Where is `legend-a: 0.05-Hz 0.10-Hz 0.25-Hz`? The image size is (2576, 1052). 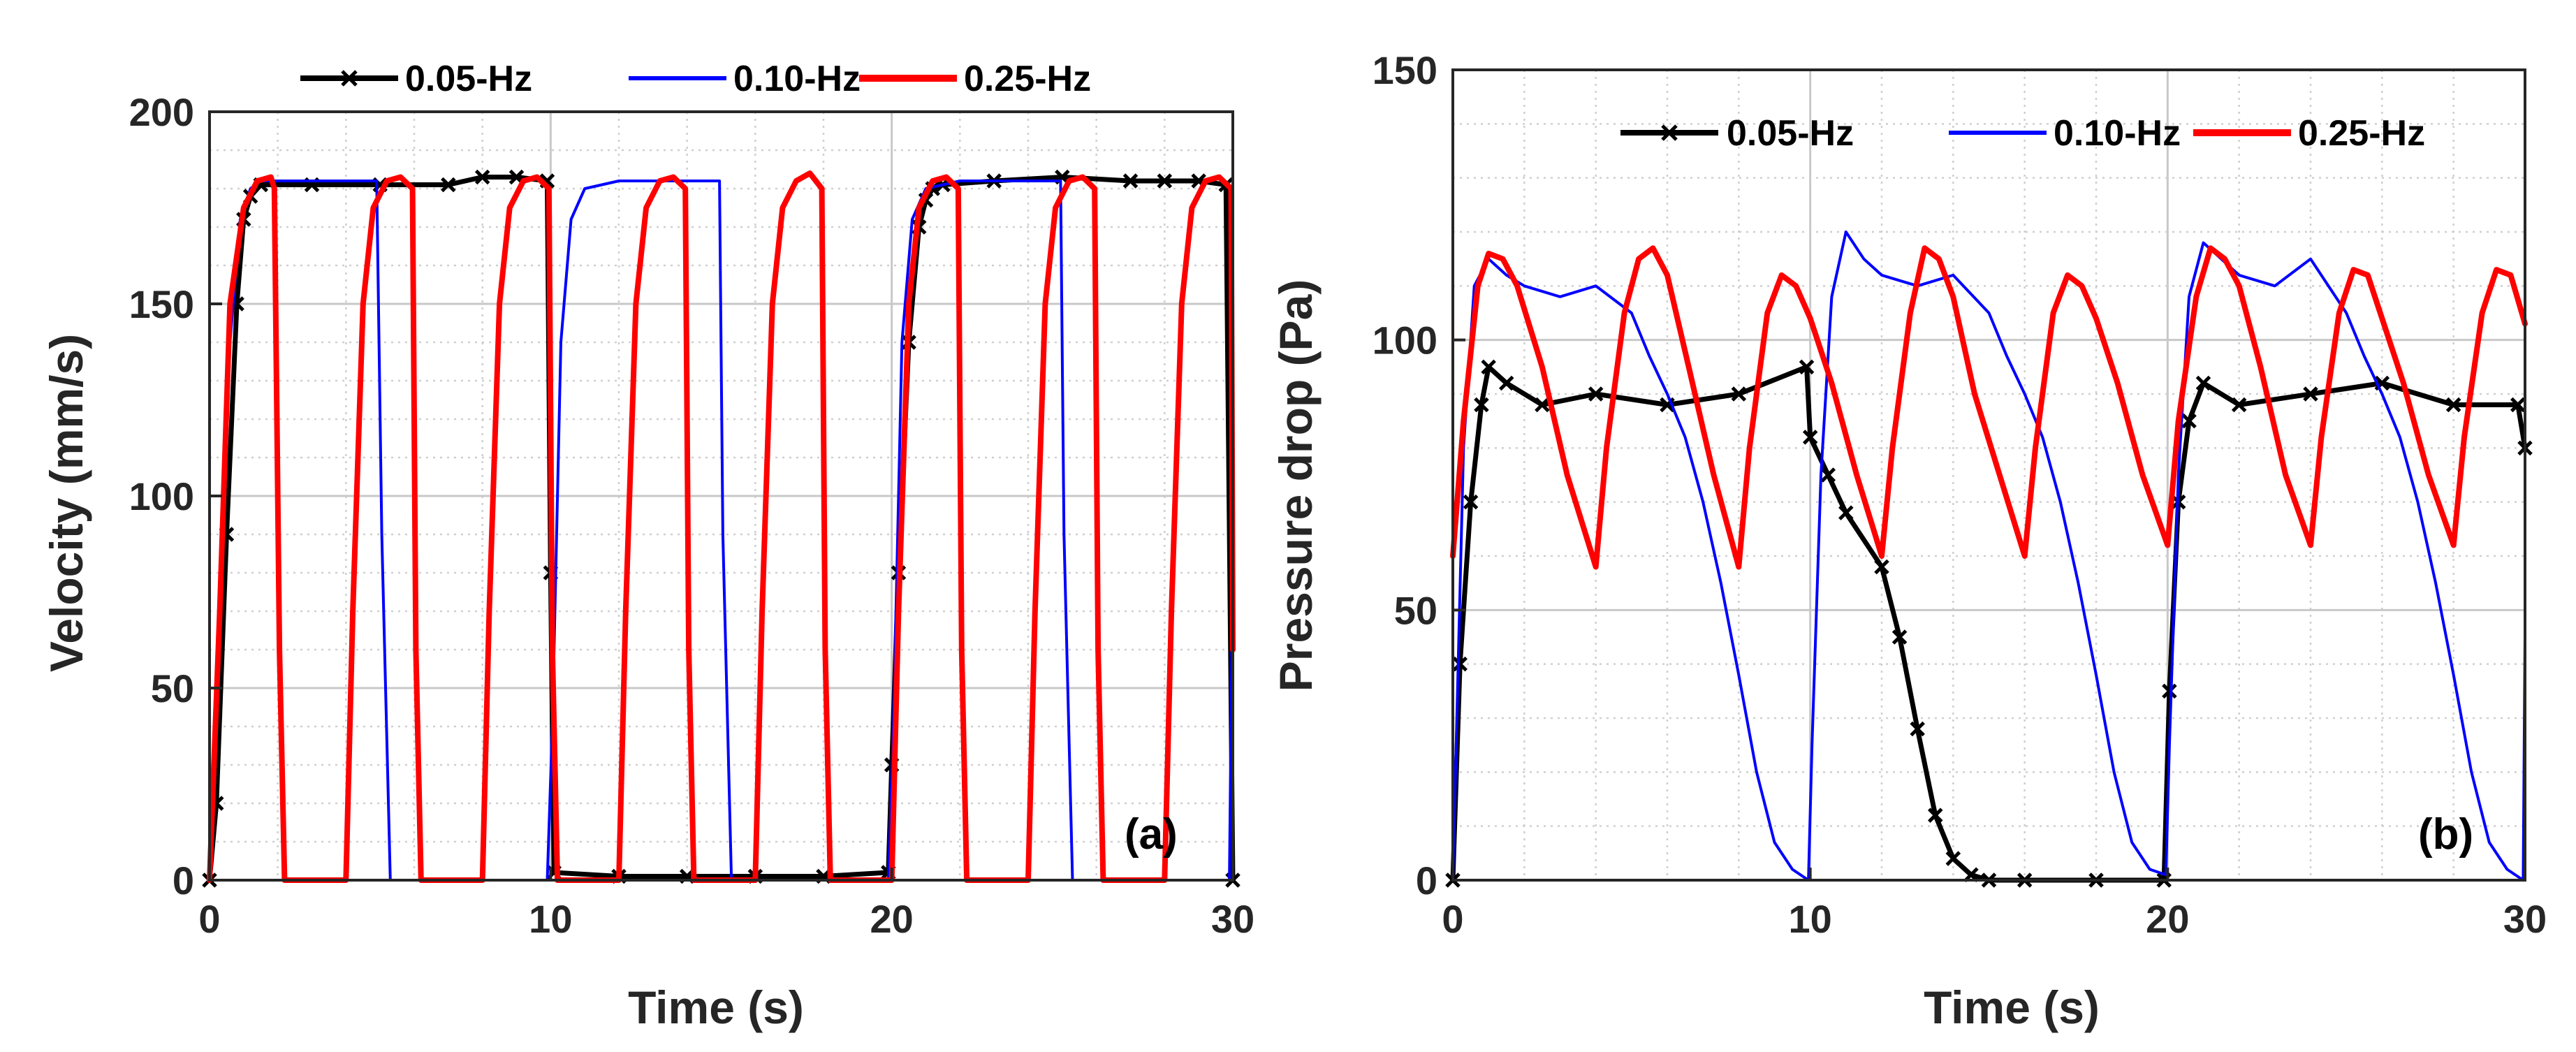
legend-a: 0.05-Hz 0.10-Hz 0.25-Hz is located at coordinates (695, 79).